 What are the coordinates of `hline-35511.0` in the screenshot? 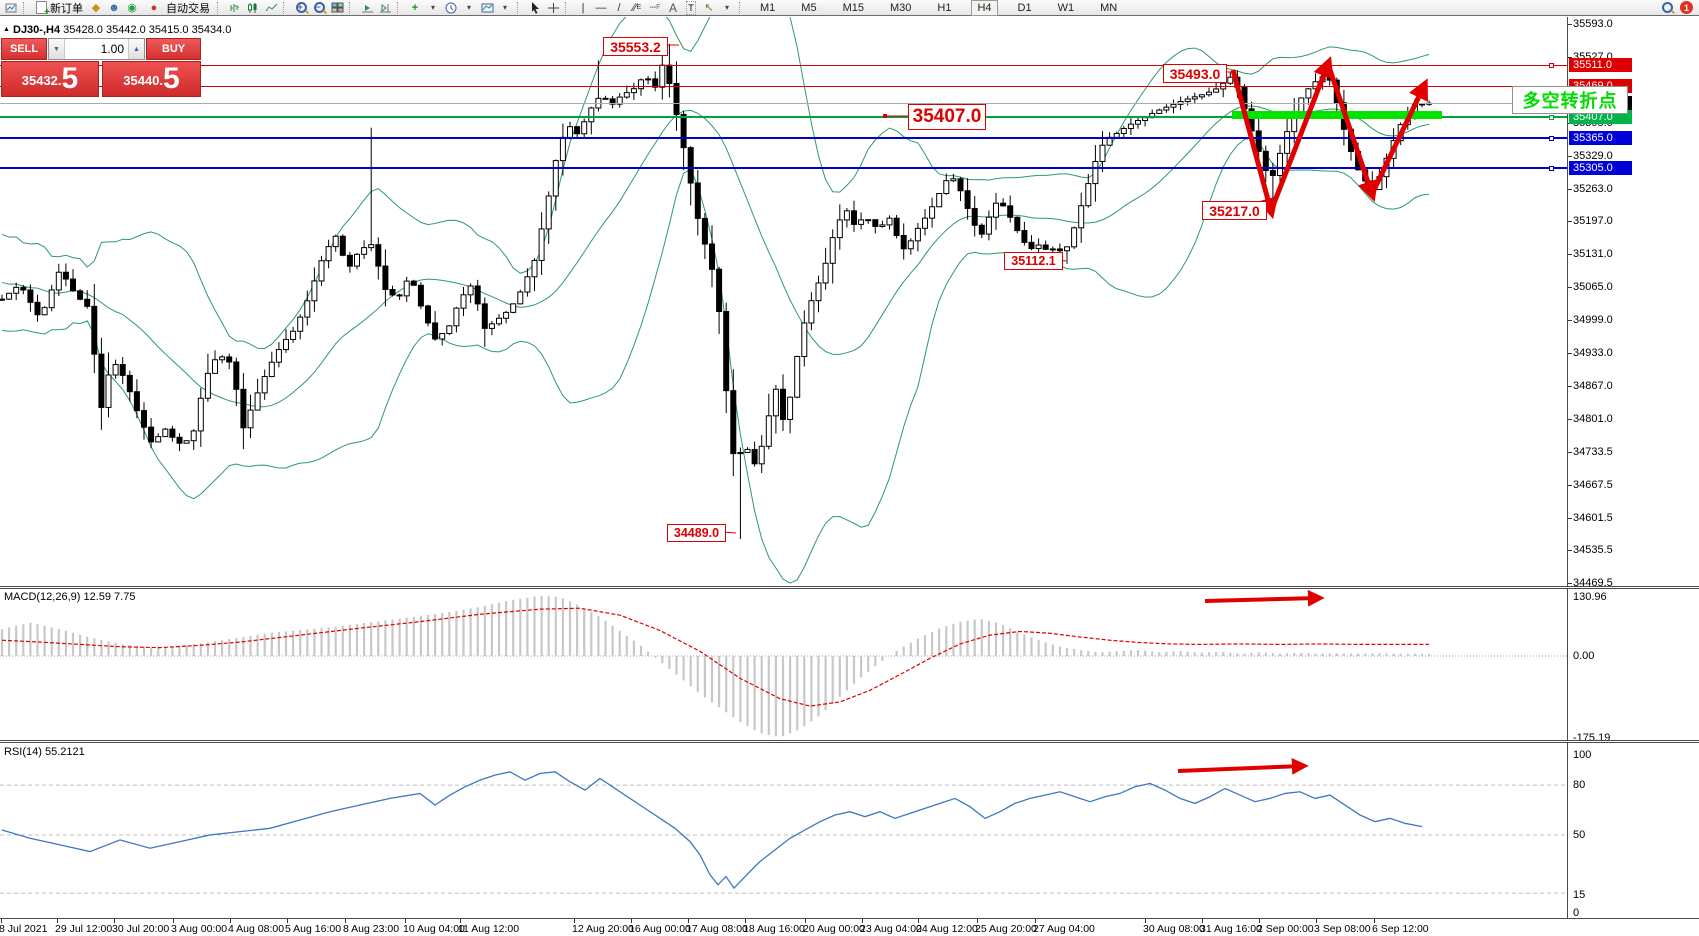 It's located at (783, 65).